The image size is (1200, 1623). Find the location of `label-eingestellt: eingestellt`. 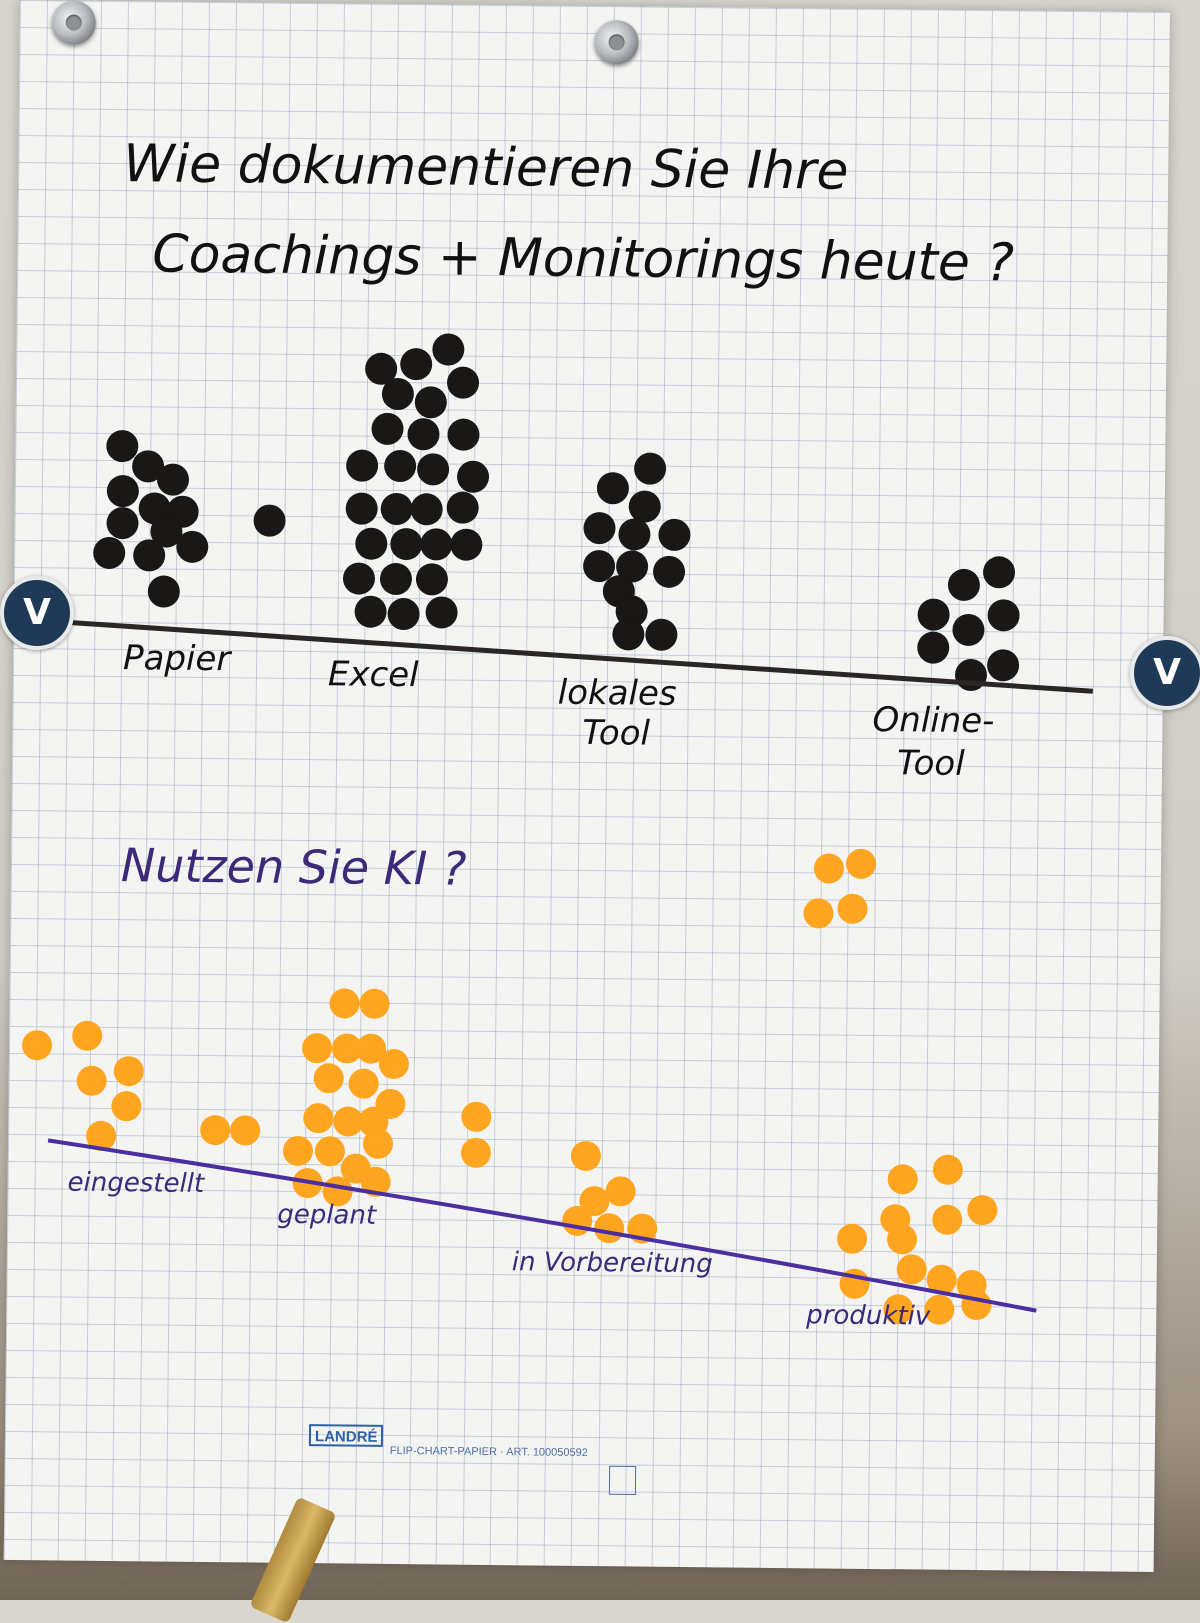

label-eingestellt: eingestellt is located at coordinates (136, 1183).